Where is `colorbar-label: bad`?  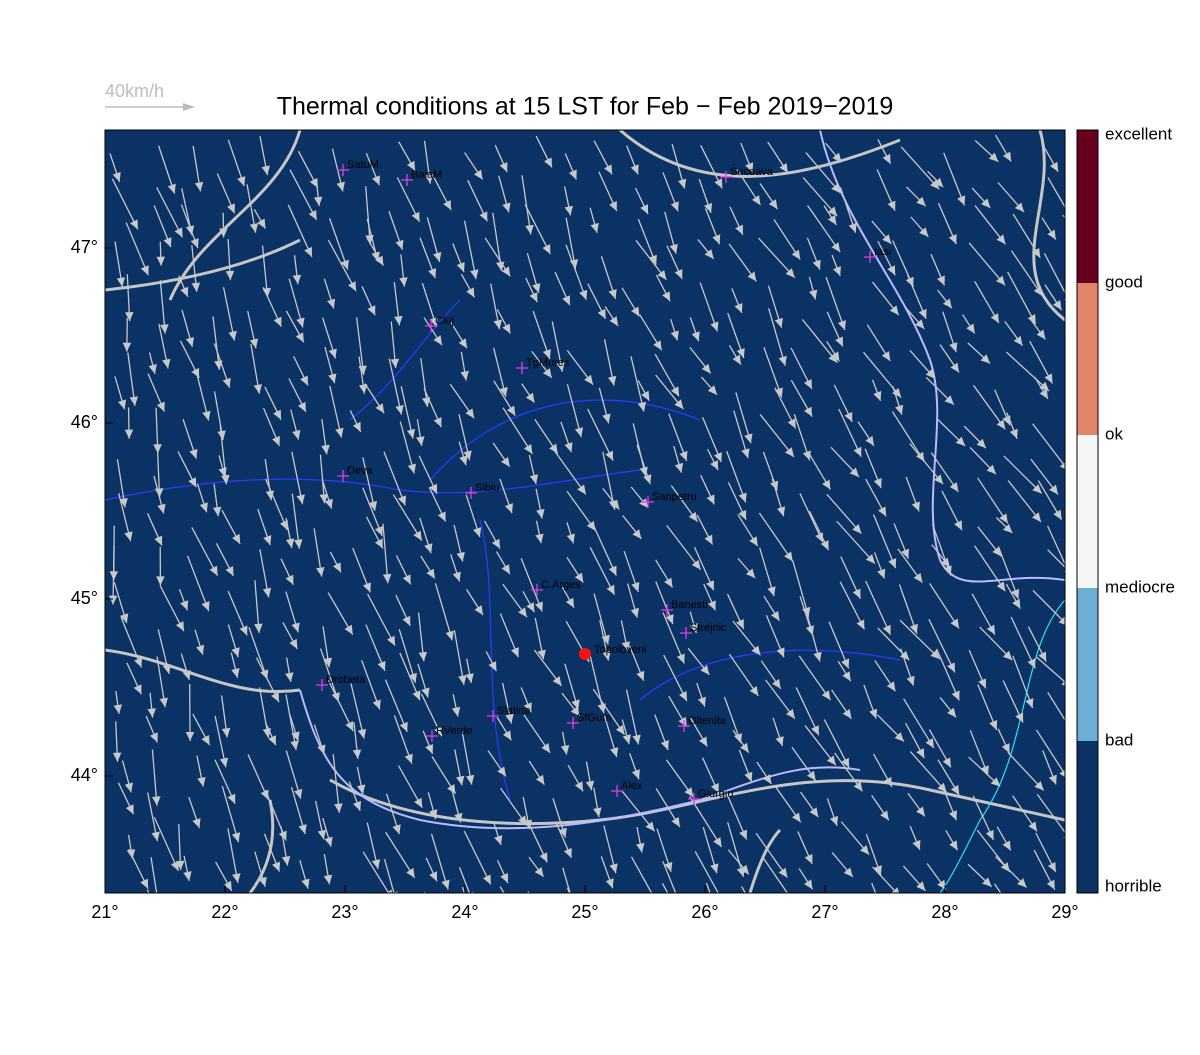
colorbar-label: bad is located at coordinates (1119, 739).